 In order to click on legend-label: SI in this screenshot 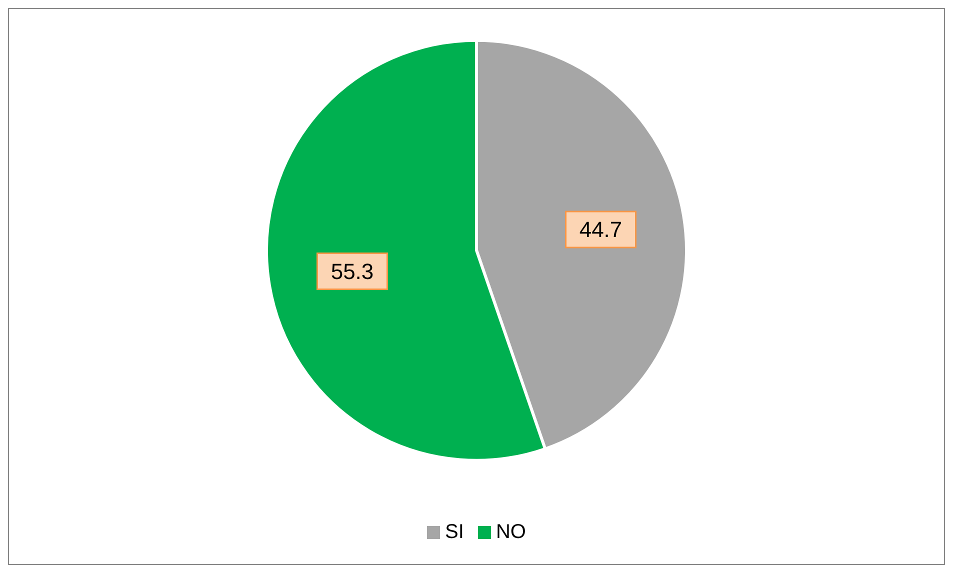, I will do `click(454, 532)`.